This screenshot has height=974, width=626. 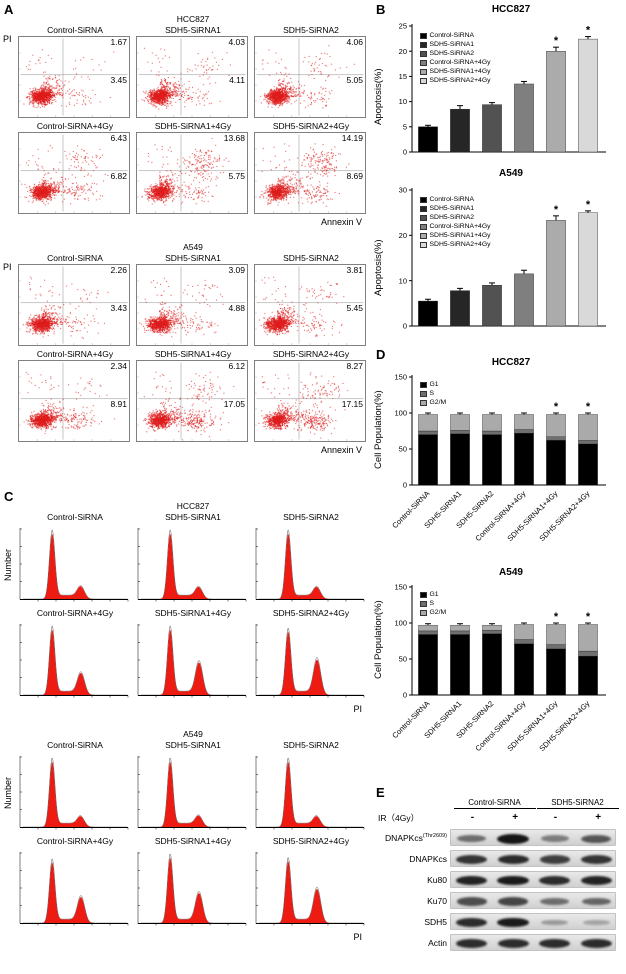 I want to click on legend-item: SDH5-SiRNA2+4Gy, so click(x=455, y=245).